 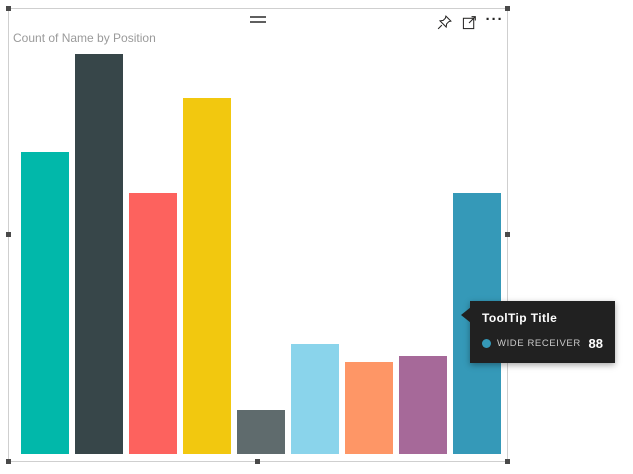 I want to click on resize-handle-s, so click(x=257, y=461).